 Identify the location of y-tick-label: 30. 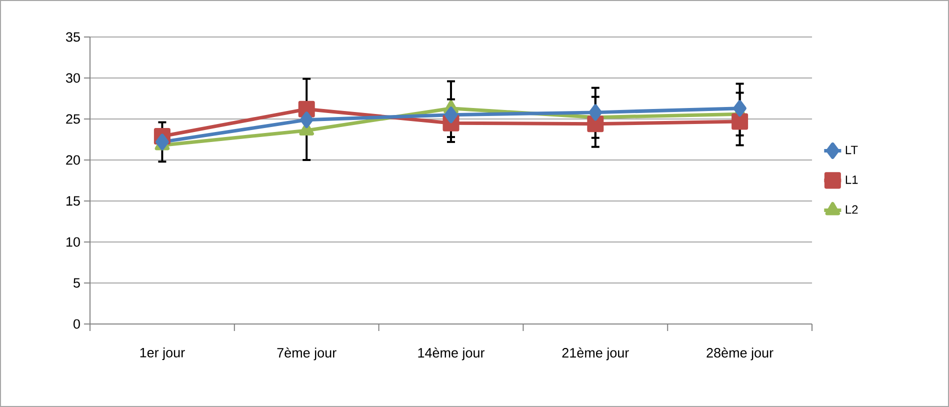
(73, 78).